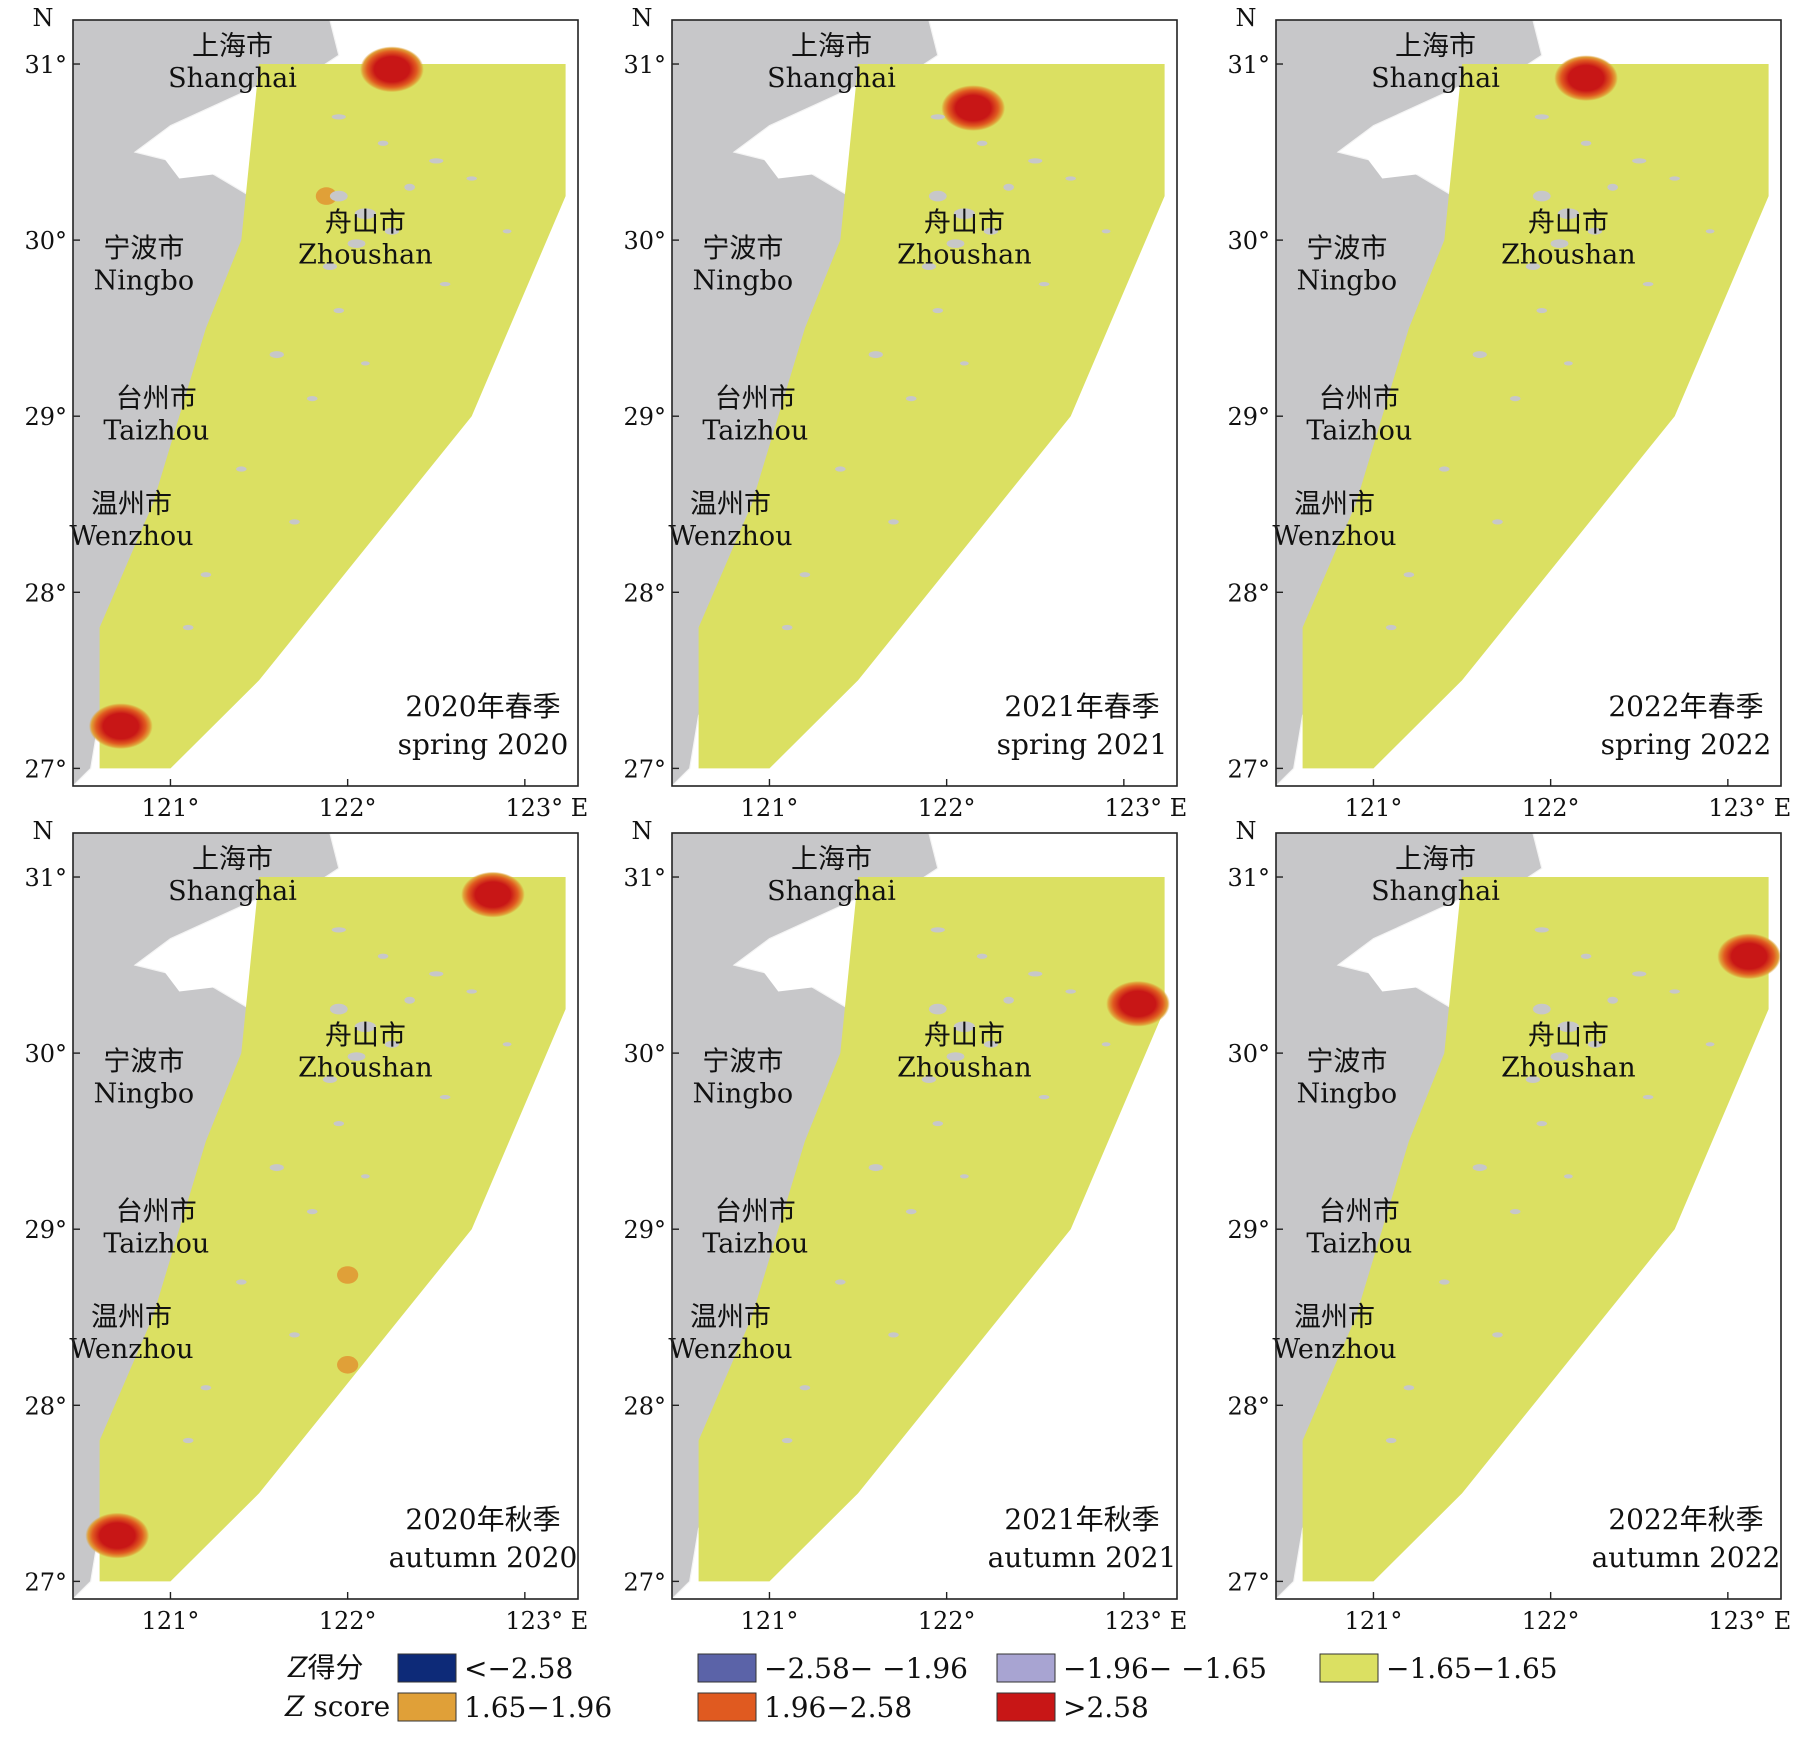  I want to click on city-label-wenzhou-zh: 温州市, so click(1334, 504).